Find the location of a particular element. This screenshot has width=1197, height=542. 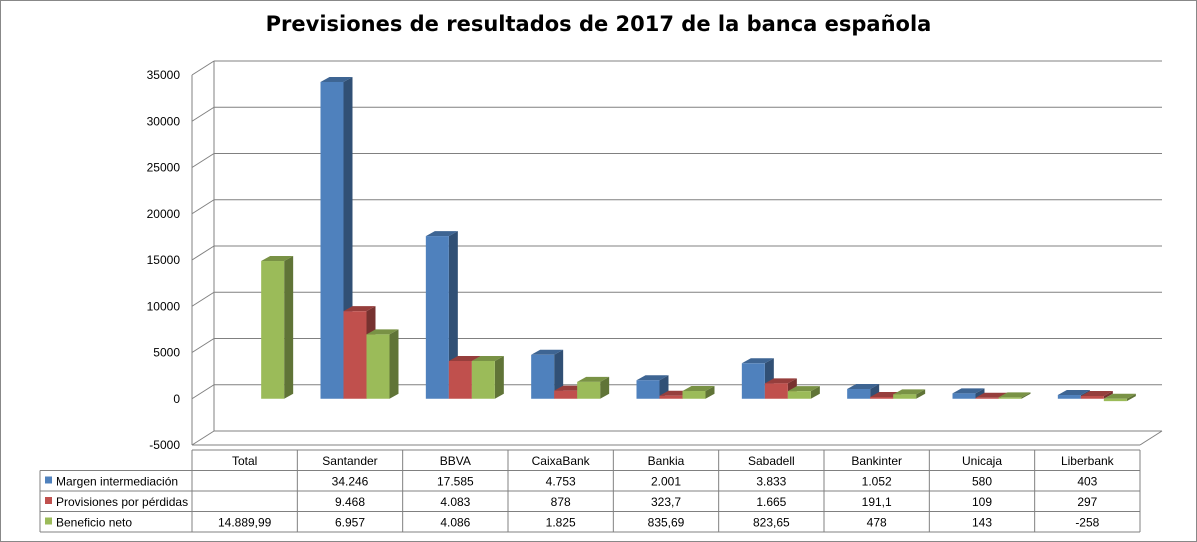

category-label: Liberbank is located at coordinates (1088, 461).